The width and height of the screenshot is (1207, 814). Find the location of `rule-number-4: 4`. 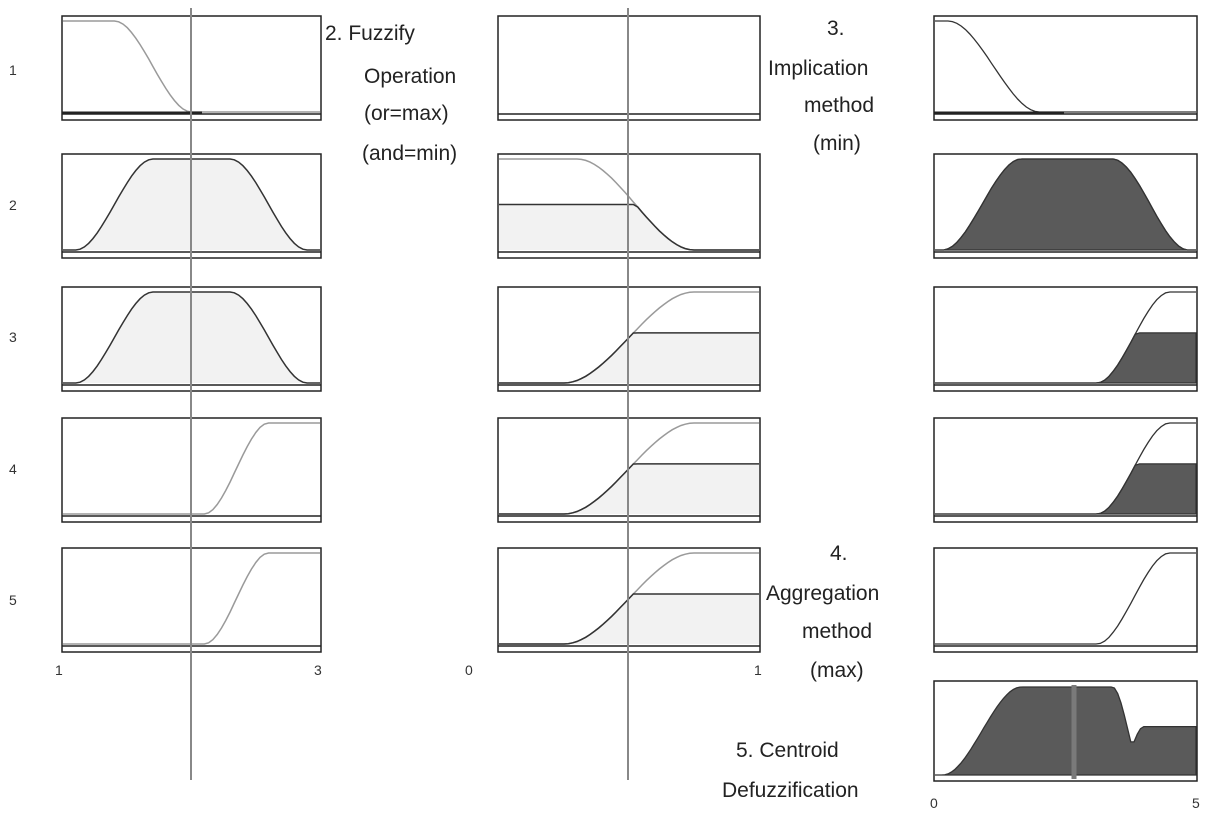

rule-number-4: 4 is located at coordinates (13, 469).